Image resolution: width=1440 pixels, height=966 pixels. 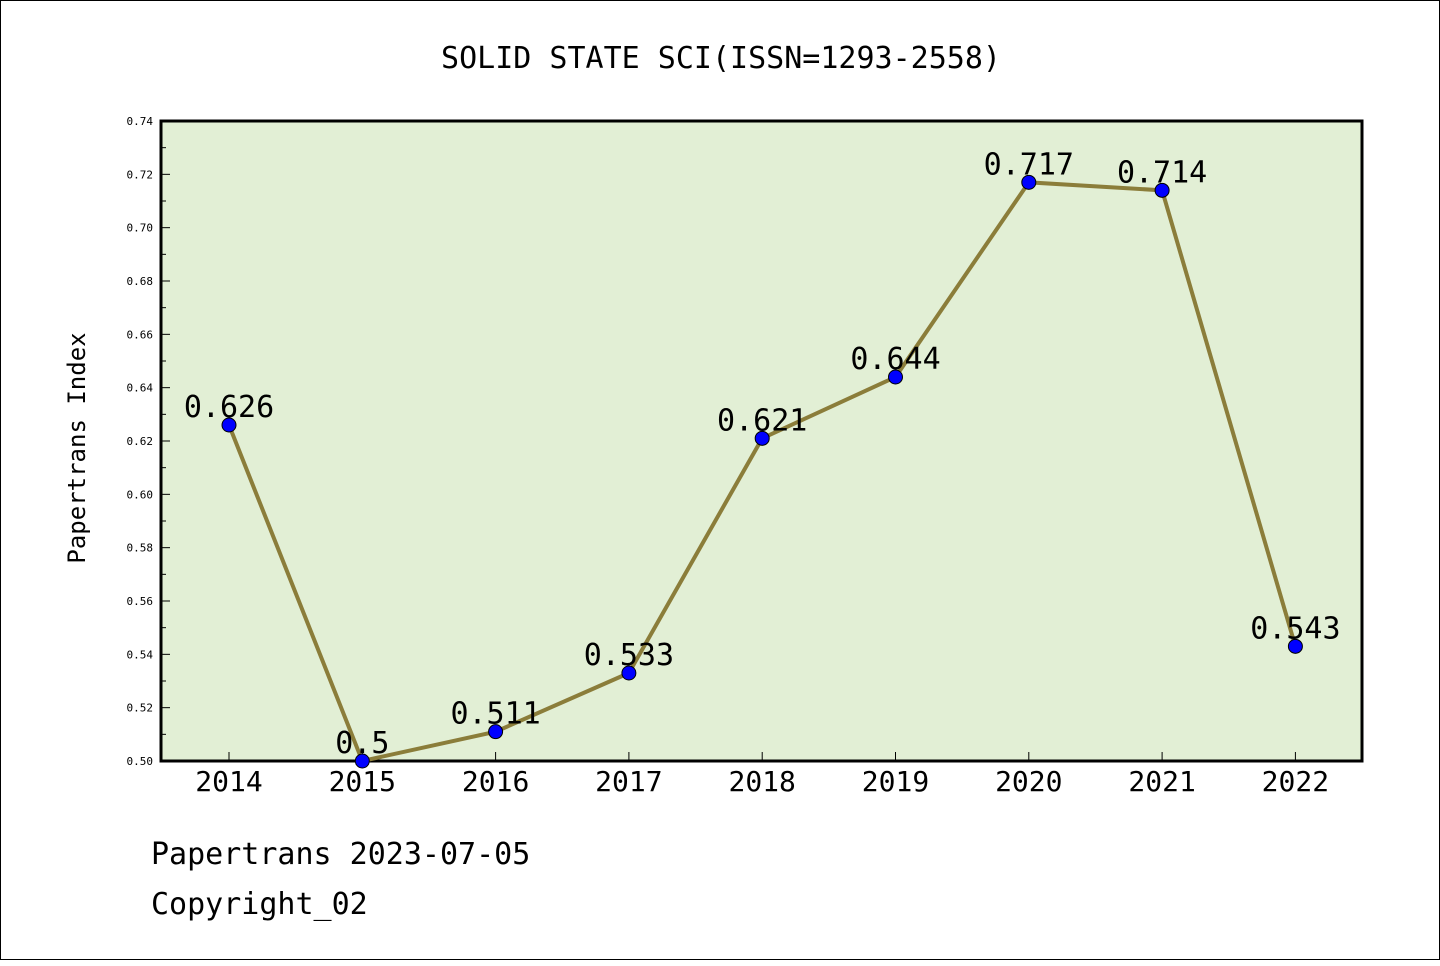 What do you see at coordinates (140, 174) in the screenshot?
I see `y-tick-label: 0.72` at bounding box center [140, 174].